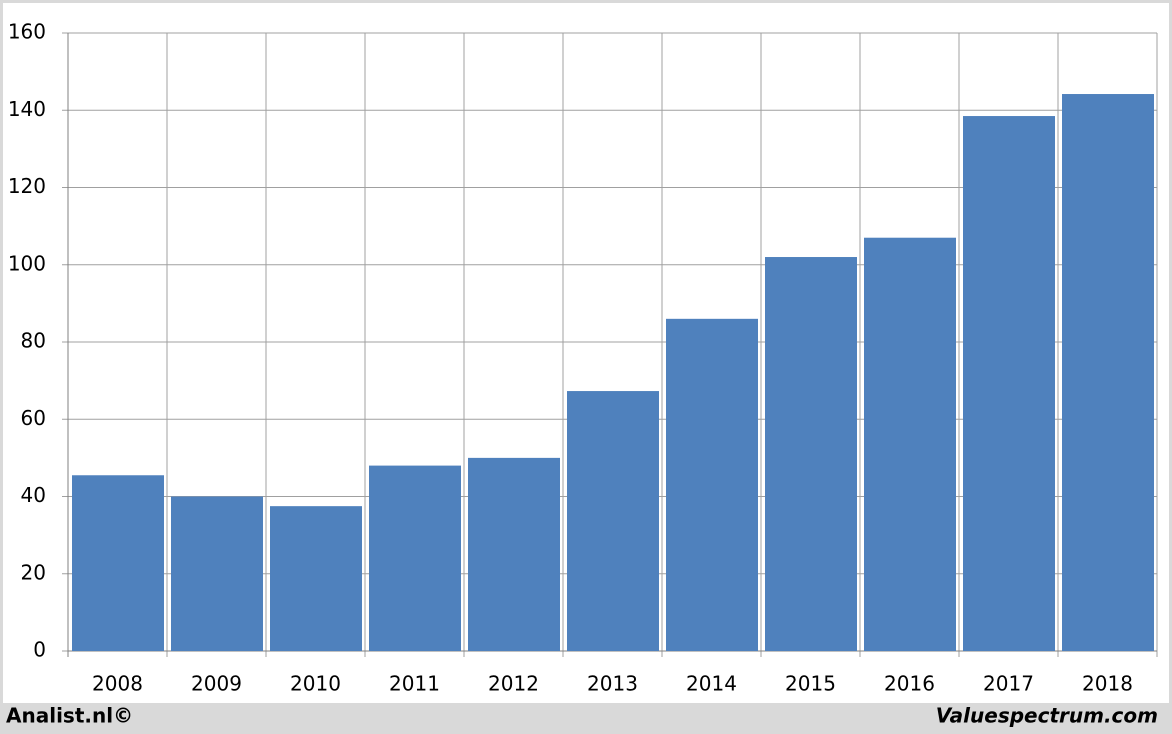 The width and height of the screenshot is (1172, 734). What do you see at coordinates (27, 32) in the screenshot?
I see `y-tick-label: 160` at bounding box center [27, 32].